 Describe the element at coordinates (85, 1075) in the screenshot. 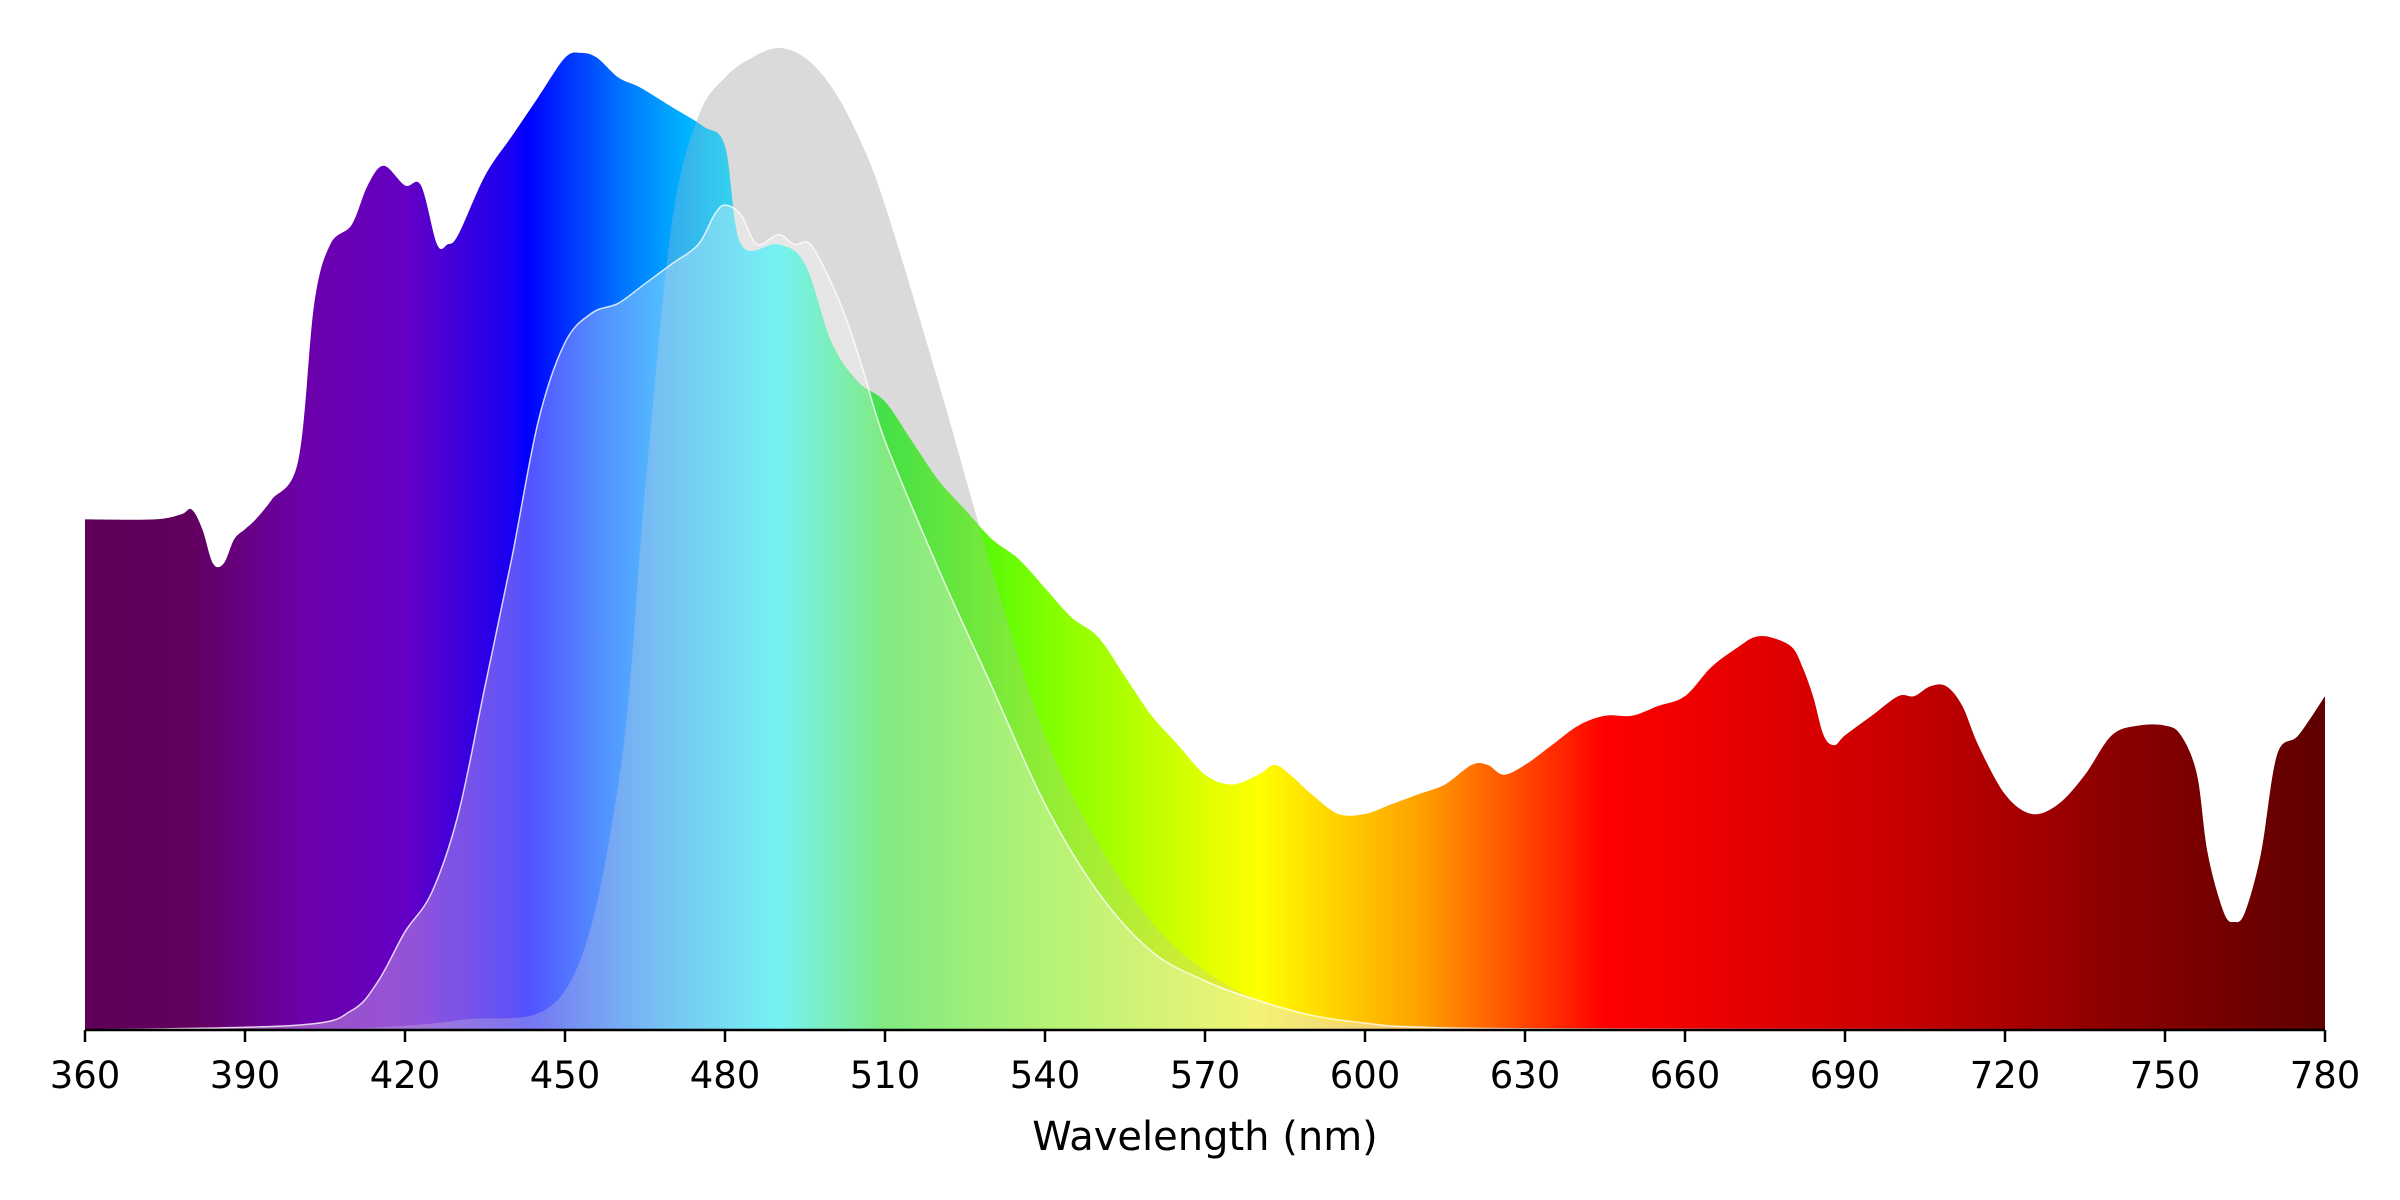

I see `x-tick-label: 360` at that location.